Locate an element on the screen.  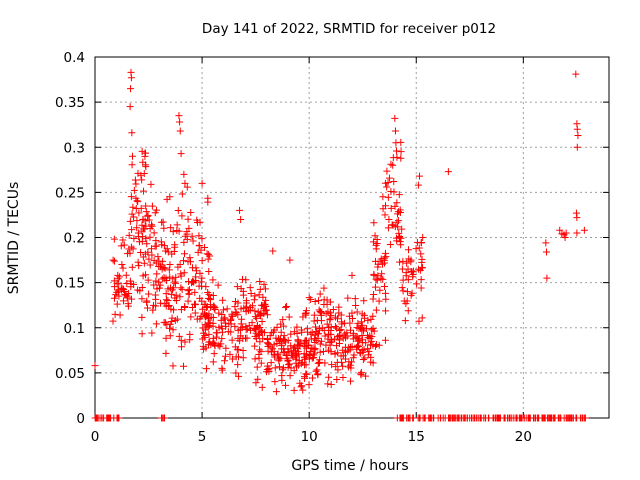
y-tick-label: 0.2 is located at coordinates (74, 239).